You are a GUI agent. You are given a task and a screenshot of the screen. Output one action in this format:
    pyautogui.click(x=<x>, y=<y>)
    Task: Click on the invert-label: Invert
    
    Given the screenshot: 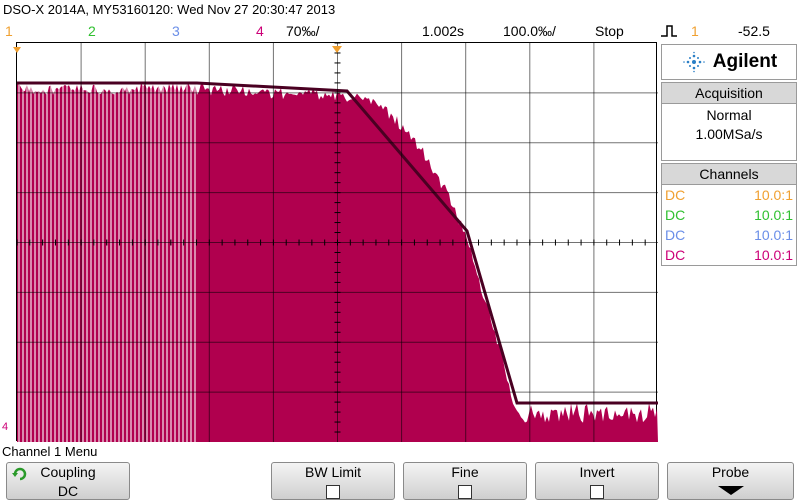 What is the action you would take?
    pyautogui.click(x=597, y=472)
    